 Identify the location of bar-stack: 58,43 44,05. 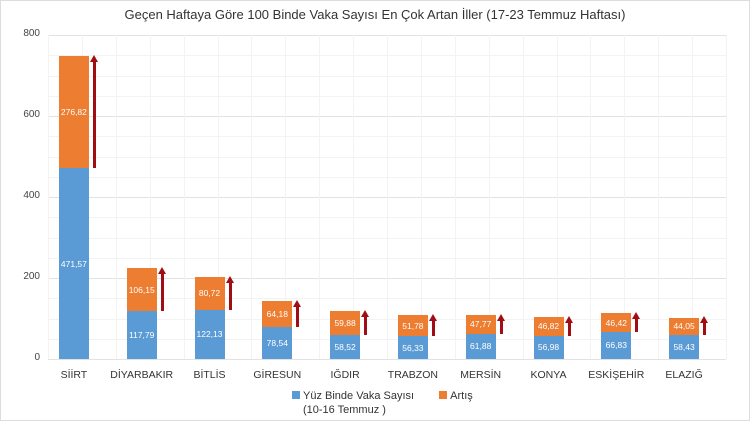
(684, 338).